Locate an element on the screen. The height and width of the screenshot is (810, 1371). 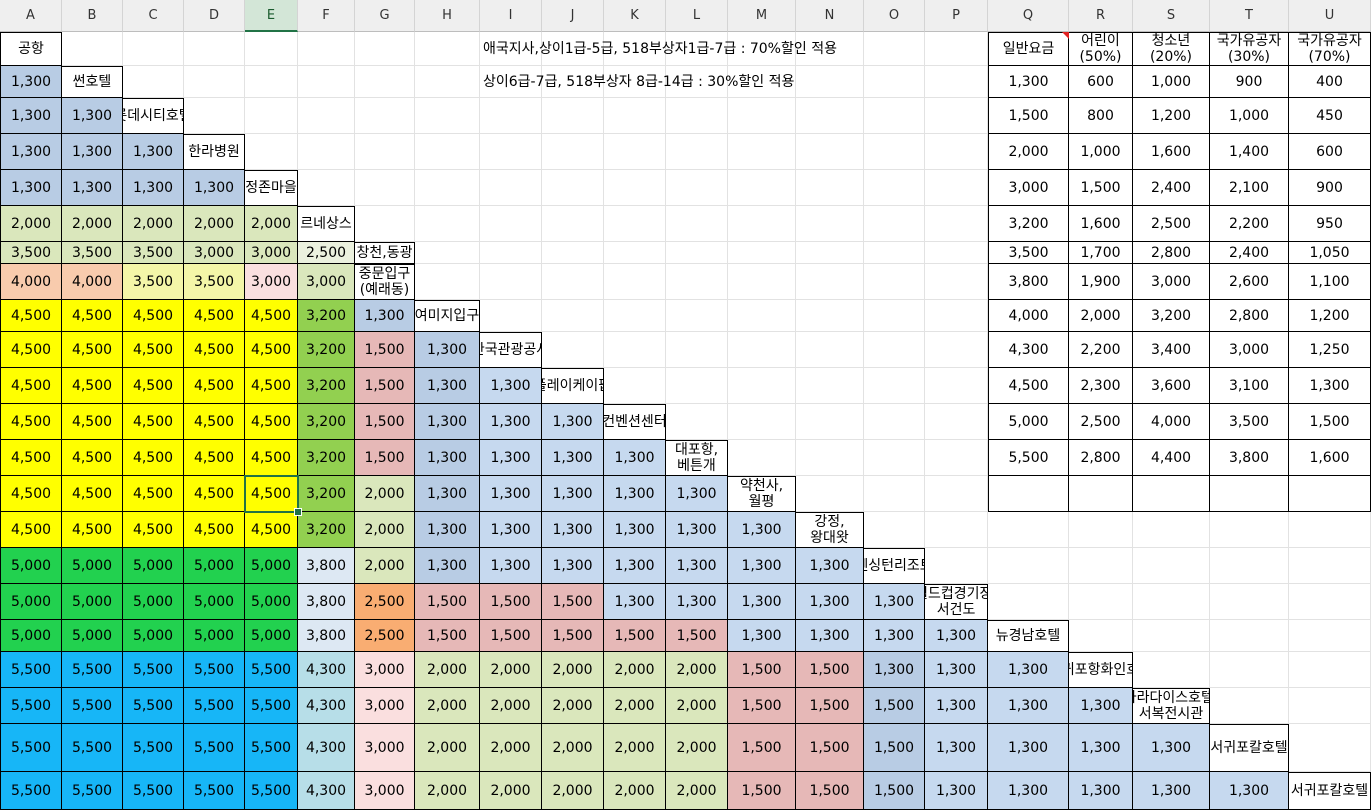
fare-cell: 5,500 is located at coordinates (271, 791).